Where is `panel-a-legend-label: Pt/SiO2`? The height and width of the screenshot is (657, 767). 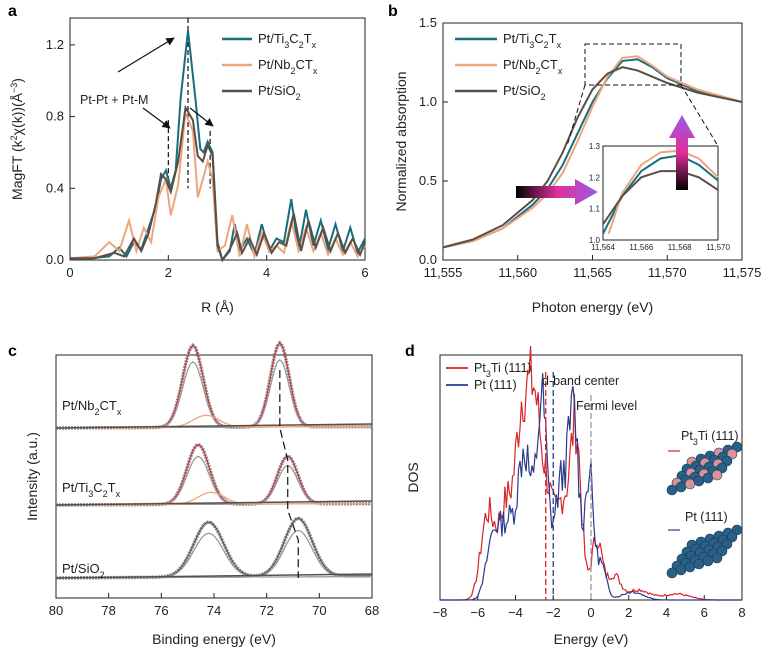
panel-a-legend-label: Pt/SiO2 is located at coordinates (279, 92).